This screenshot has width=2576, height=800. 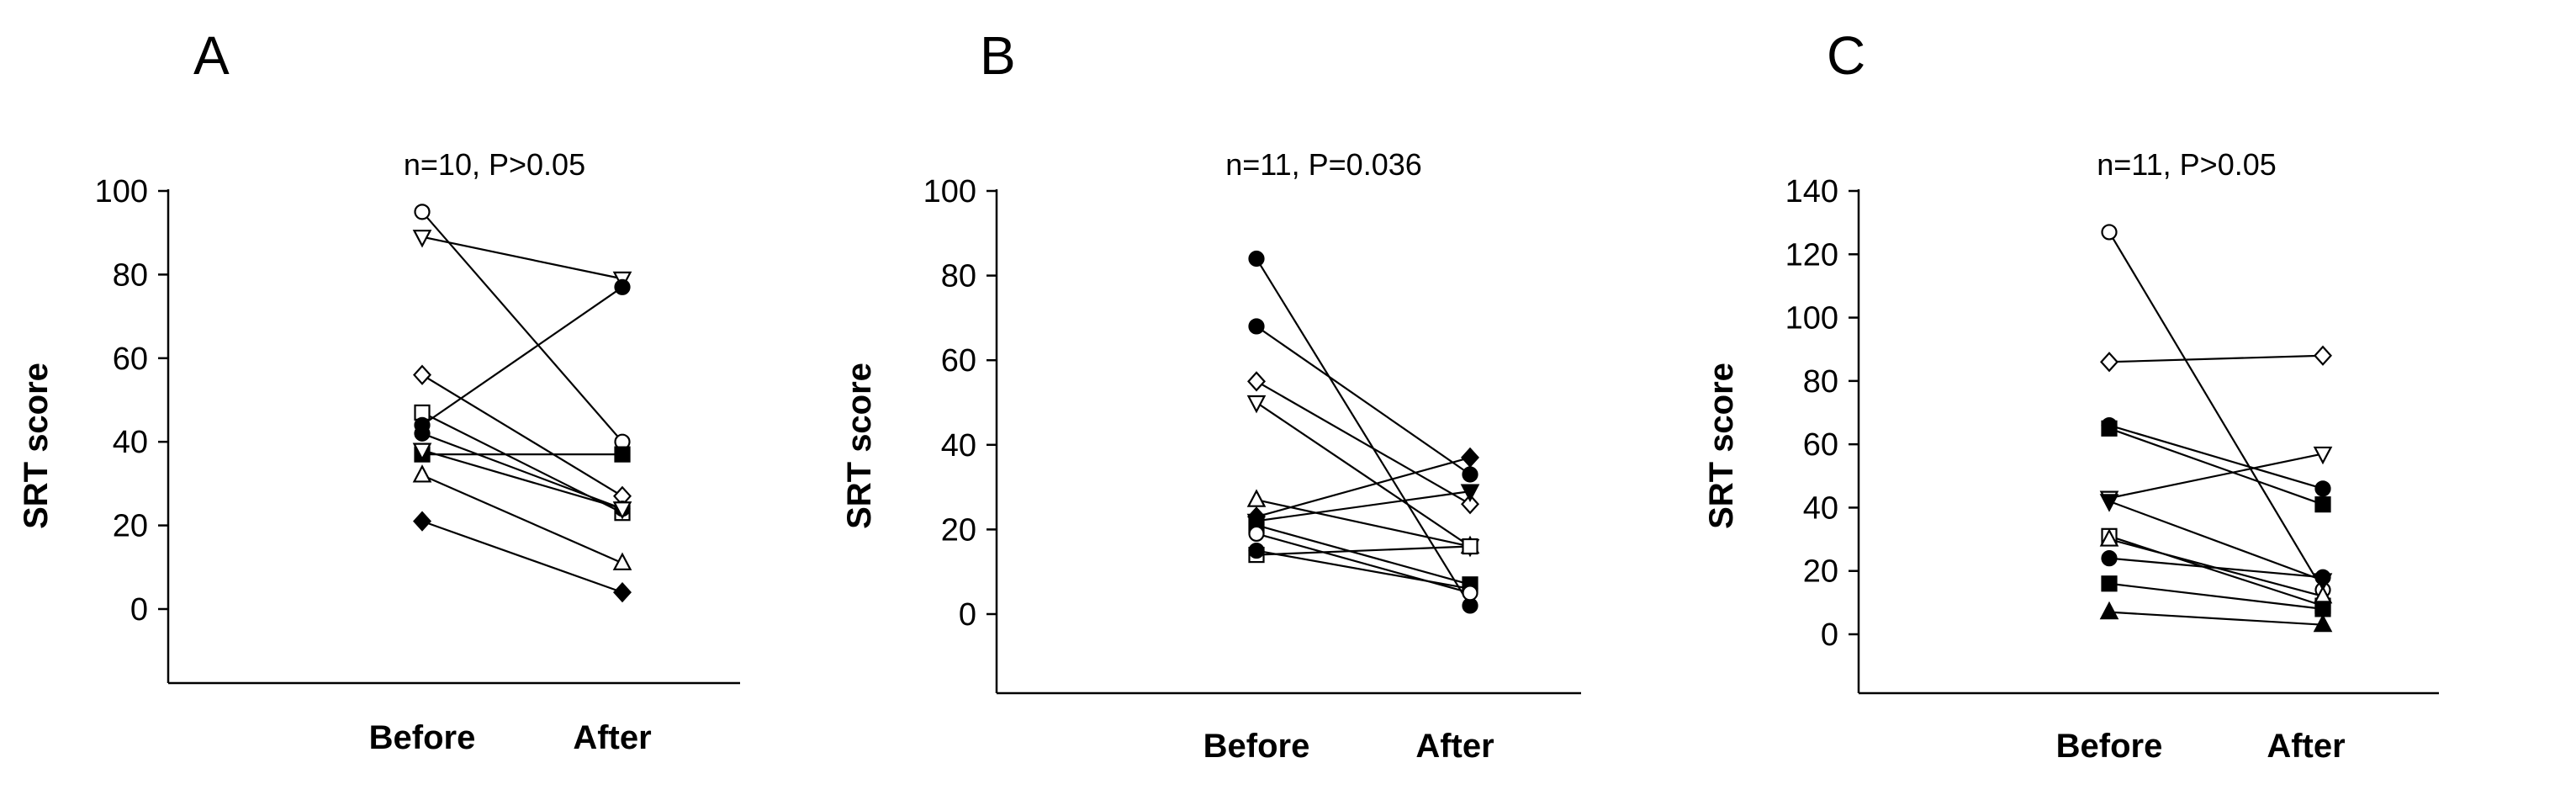 I want to click on panel-letter: C, so click(x=1846, y=55).